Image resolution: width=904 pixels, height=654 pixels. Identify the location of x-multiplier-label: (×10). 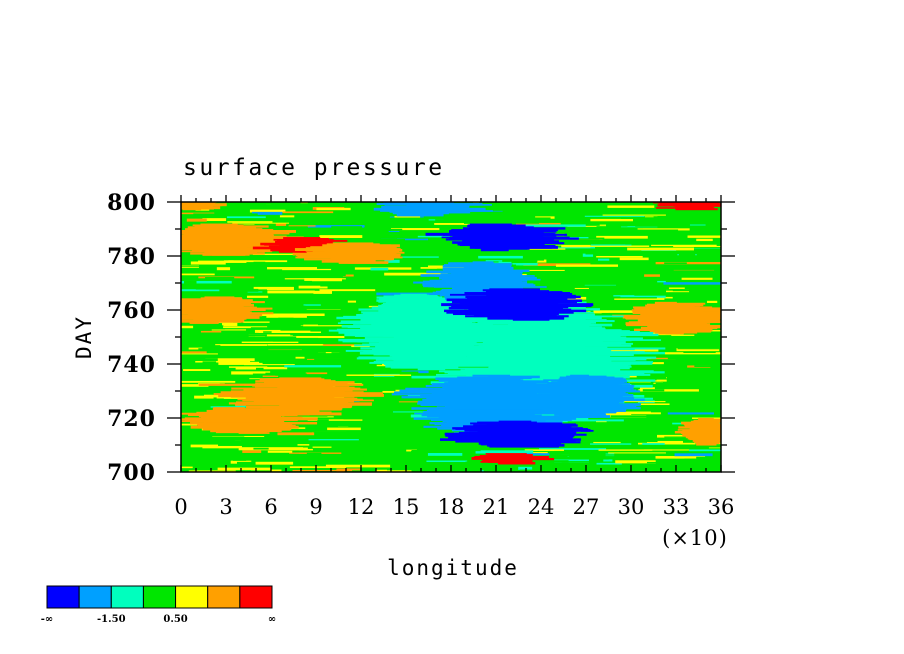
(695, 538).